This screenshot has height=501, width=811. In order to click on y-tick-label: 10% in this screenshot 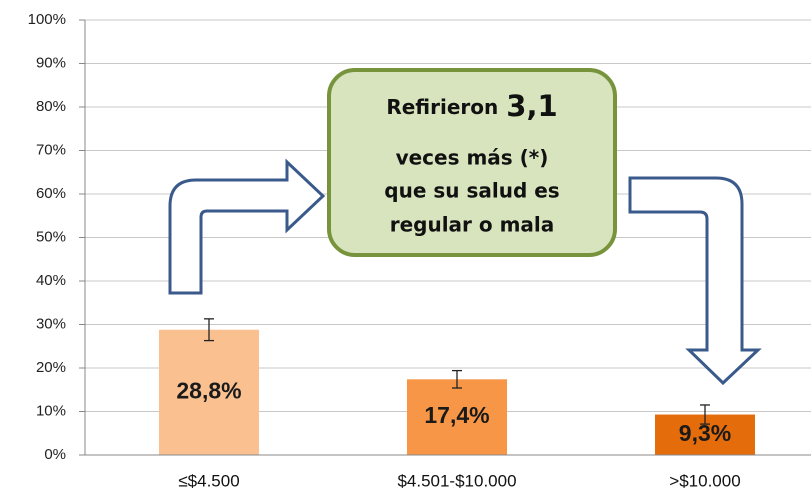, I will do `click(51, 410)`.